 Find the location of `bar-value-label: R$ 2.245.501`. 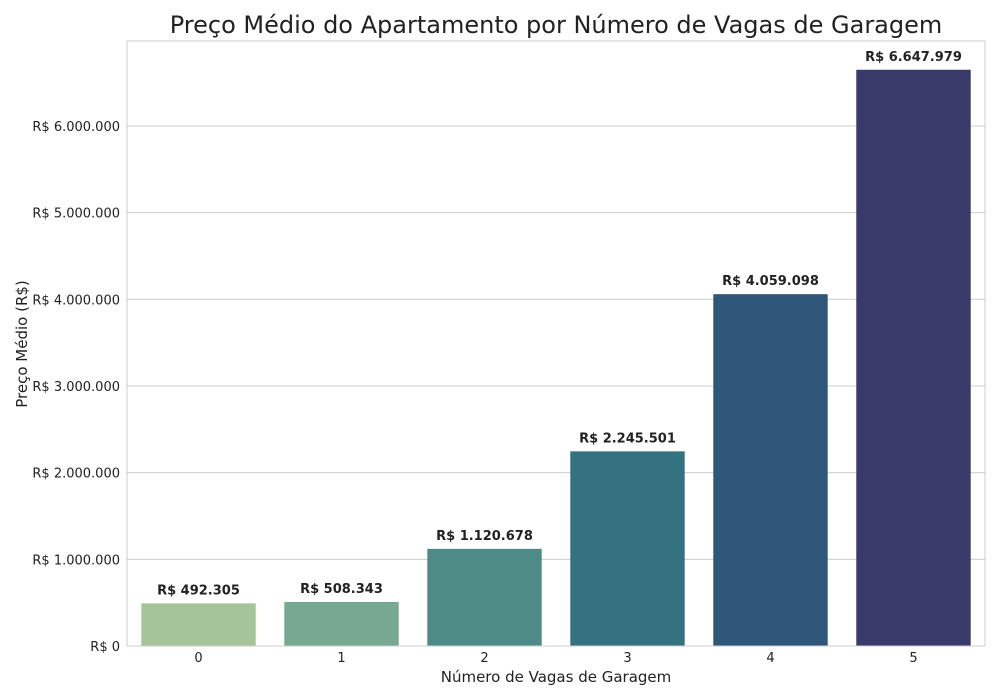

bar-value-label: R$ 2.245.501 is located at coordinates (627, 438).